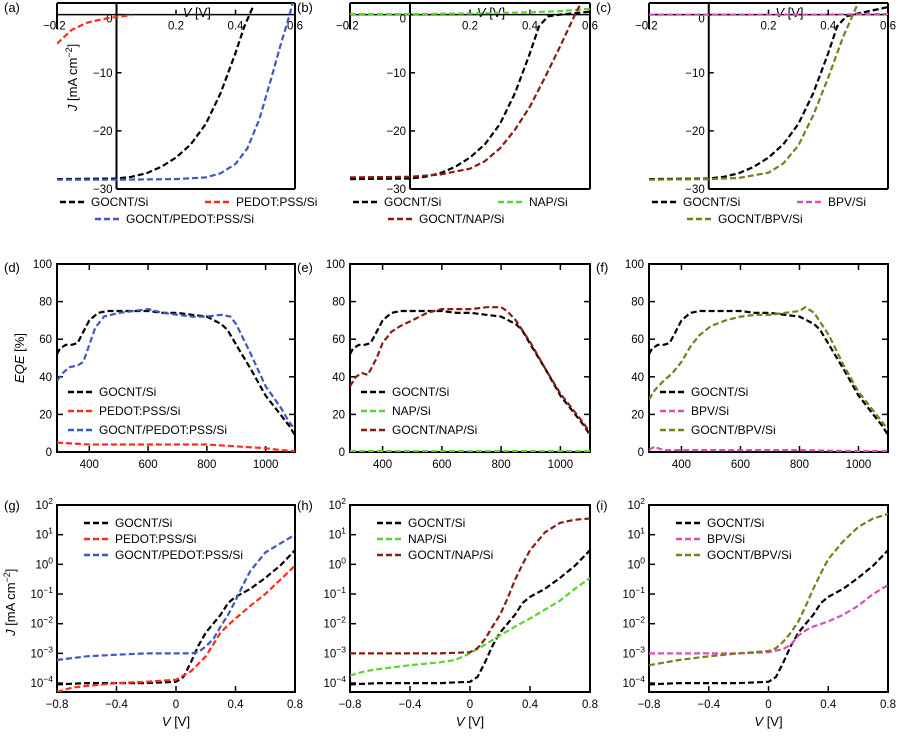 This screenshot has height=738, width=901. I want to click on panel-label: (c), so click(603, 7).